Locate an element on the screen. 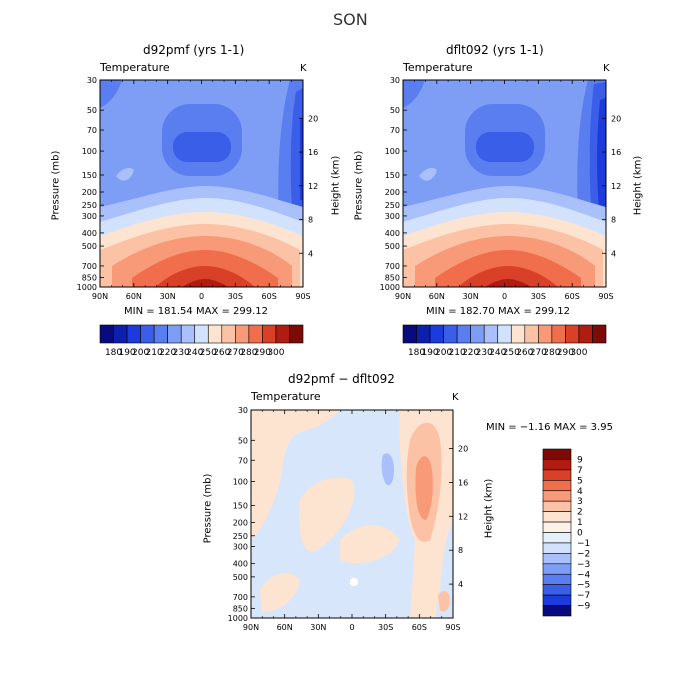  colorbar-2-label: 280 is located at coordinates (551, 353).